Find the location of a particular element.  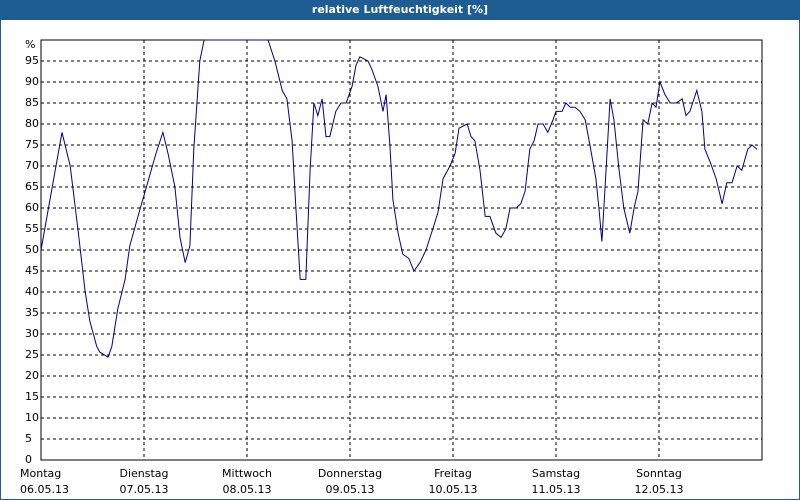

y-tick-label: 25 is located at coordinates (32, 354).